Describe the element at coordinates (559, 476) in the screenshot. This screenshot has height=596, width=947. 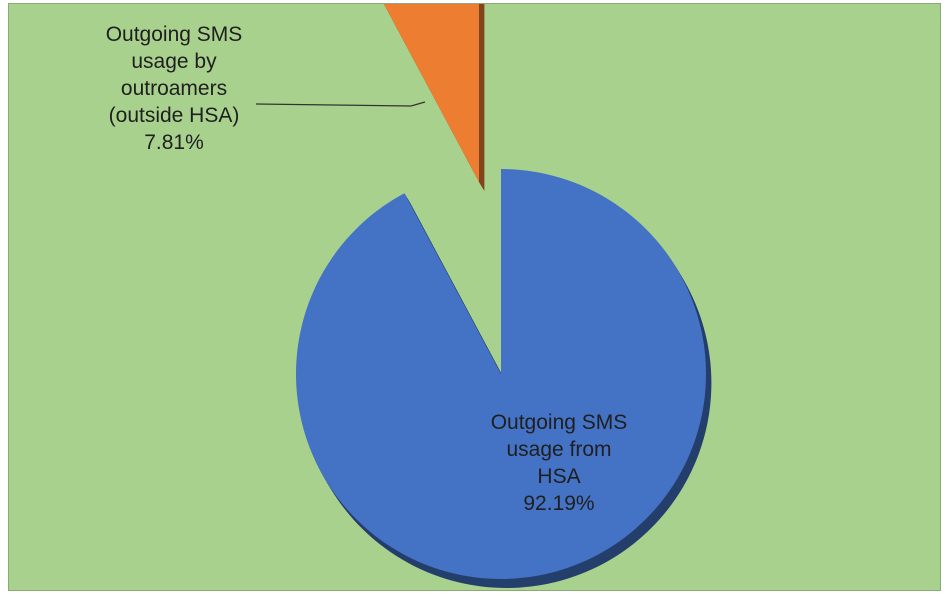
I see `label-line: HSA` at that location.